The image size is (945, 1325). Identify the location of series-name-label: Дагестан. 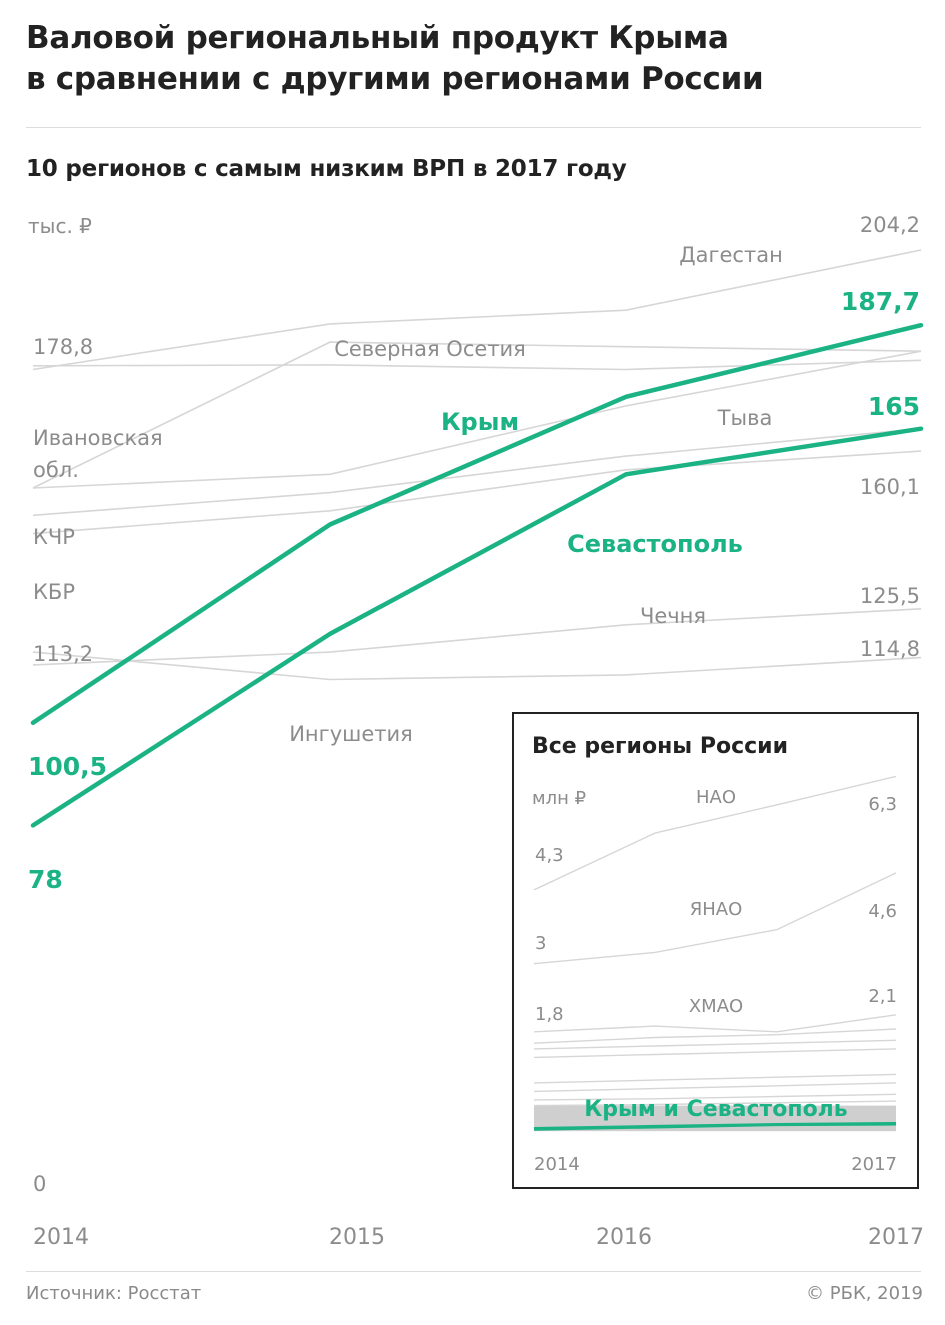
(731, 255).